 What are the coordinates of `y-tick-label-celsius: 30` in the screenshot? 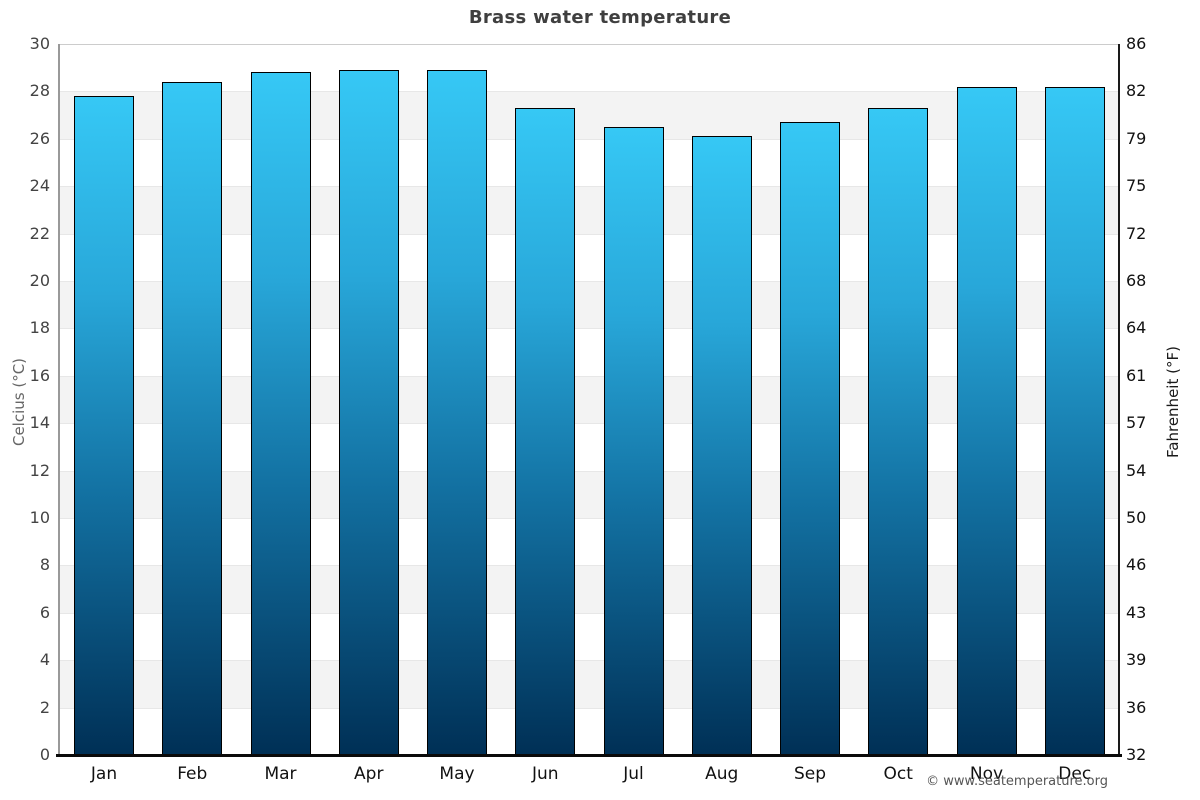 It's located at (39, 43).